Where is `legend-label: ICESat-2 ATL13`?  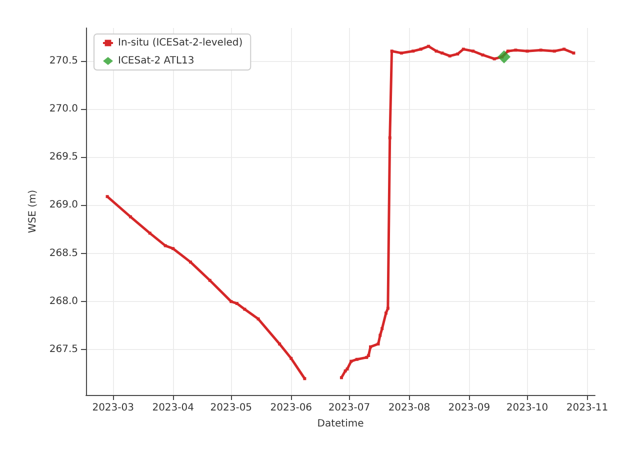 legend-label: ICESat-2 ATL13 is located at coordinates (156, 61).